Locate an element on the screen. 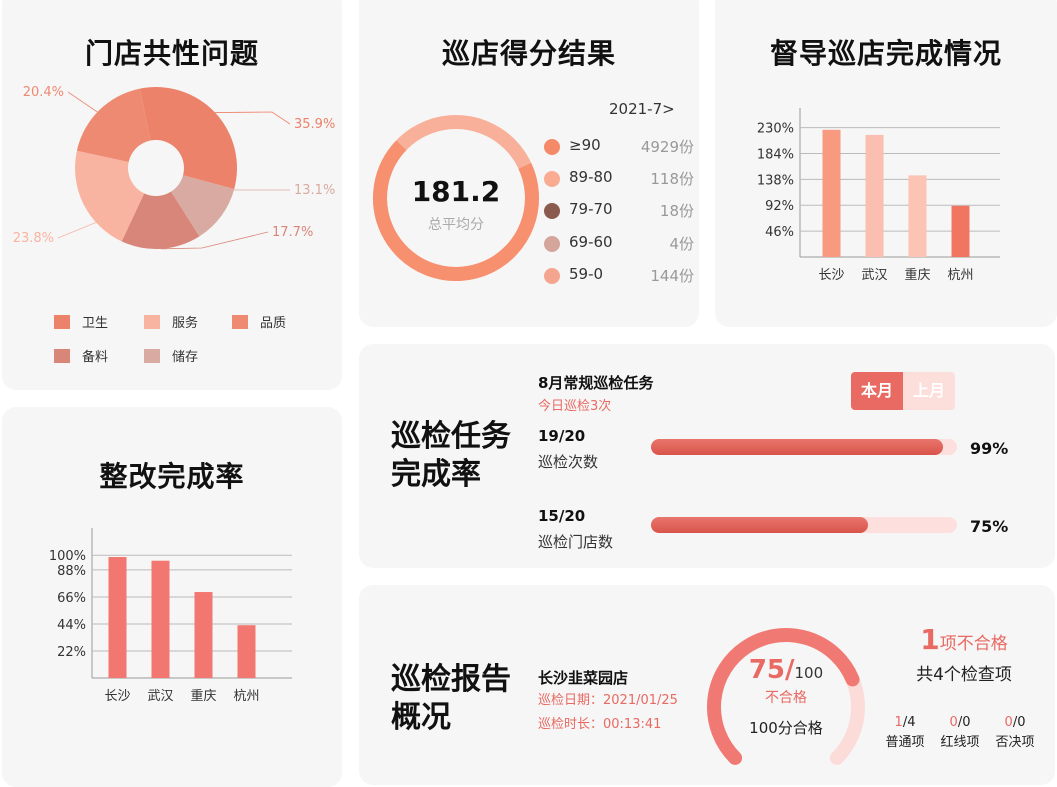 The image size is (1057, 787). legend-label: 卫生 is located at coordinates (95, 323).